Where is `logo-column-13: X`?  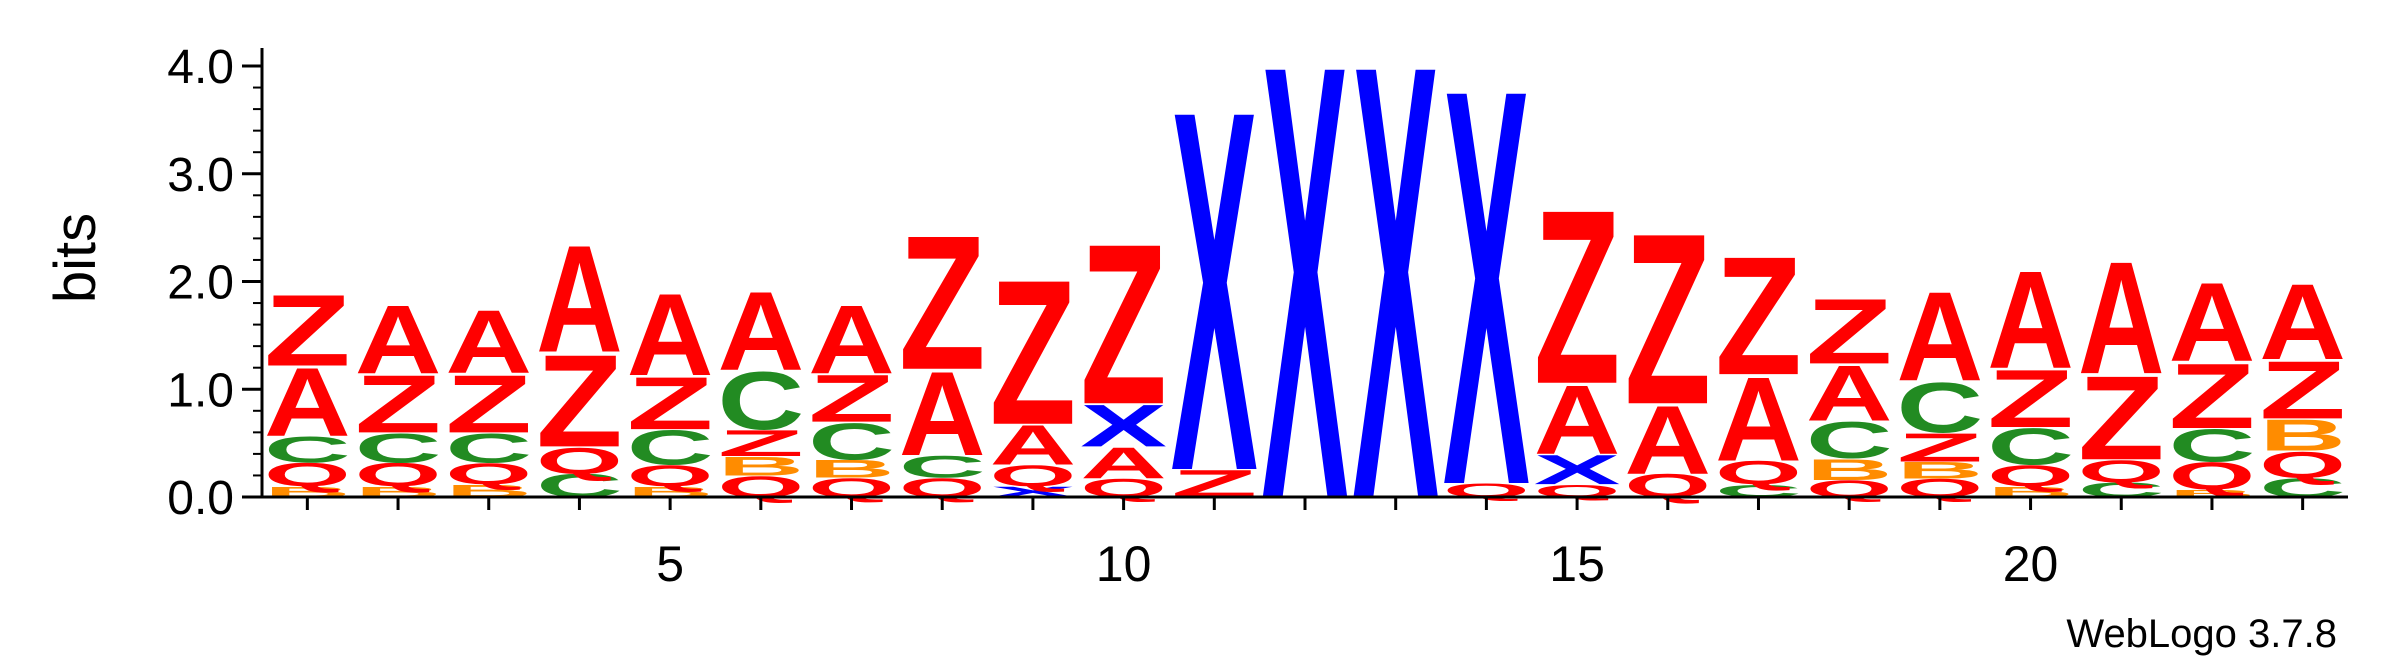
logo-column-13: X is located at coordinates (1395, 315).